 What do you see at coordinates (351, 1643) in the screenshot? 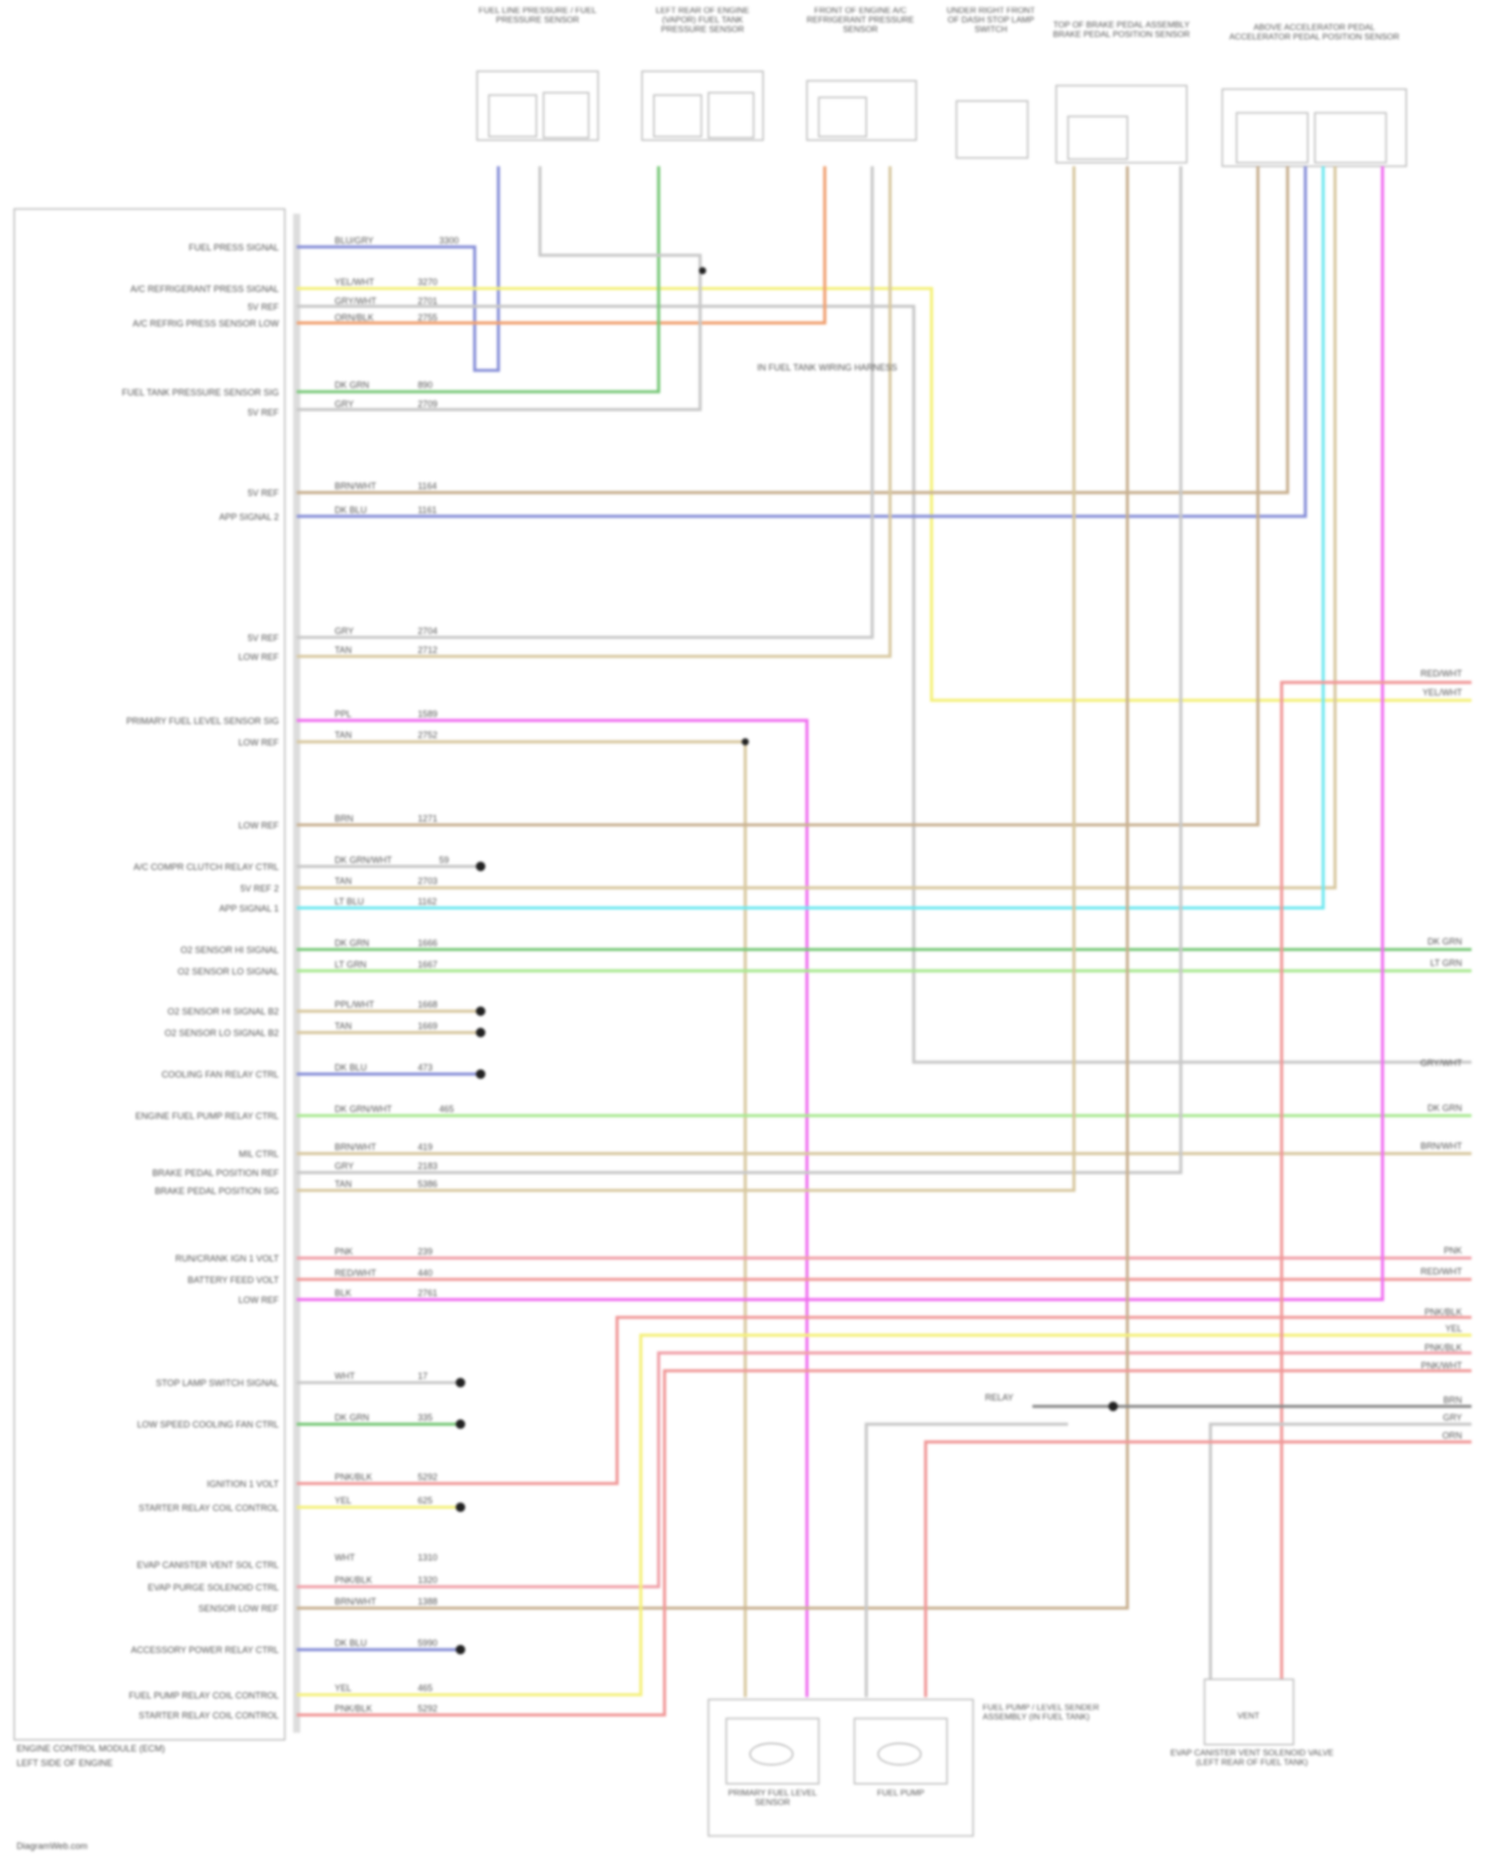
I see `wire-color-label: DK BLU` at bounding box center [351, 1643].